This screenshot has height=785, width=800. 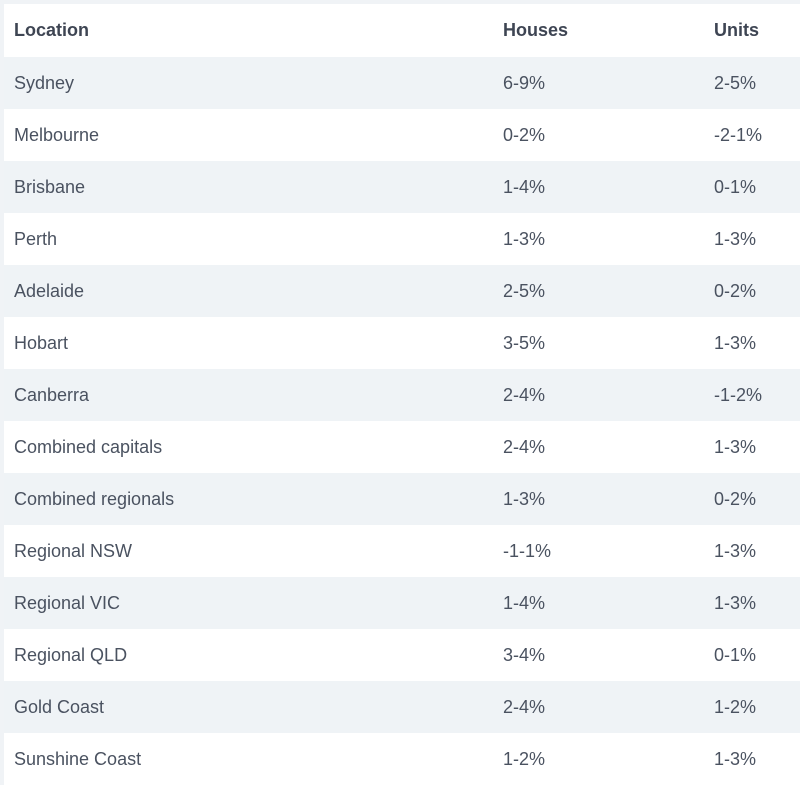 What do you see at coordinates (524, 342) in the screenshot?
I see `cell-houses: 3-5%` at bounding box center [524, 342].